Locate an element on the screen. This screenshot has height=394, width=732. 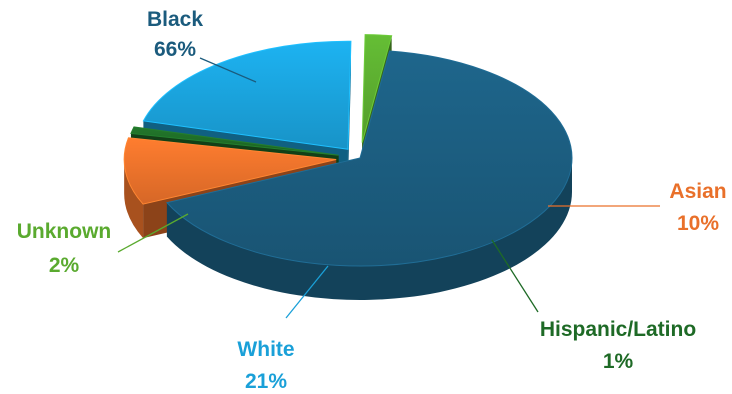
slice-value-black: 66% is located at coordinates (175, 49).